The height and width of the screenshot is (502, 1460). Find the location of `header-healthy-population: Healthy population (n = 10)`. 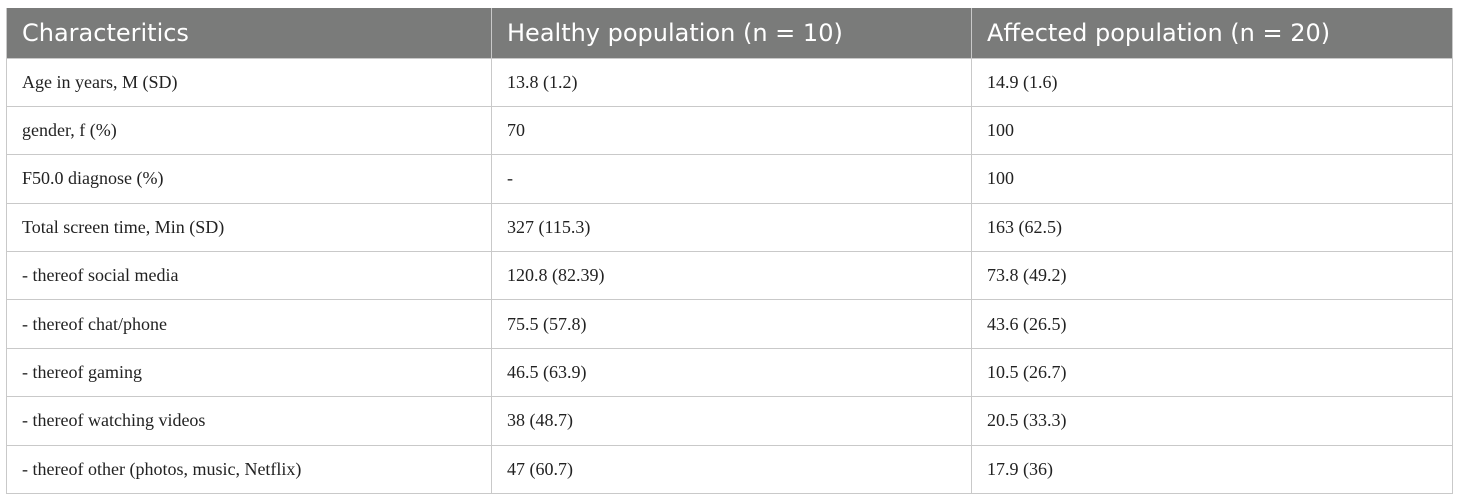

header-healthy-population: Healthy population (n = 10) is located at coordinates (731, 33).